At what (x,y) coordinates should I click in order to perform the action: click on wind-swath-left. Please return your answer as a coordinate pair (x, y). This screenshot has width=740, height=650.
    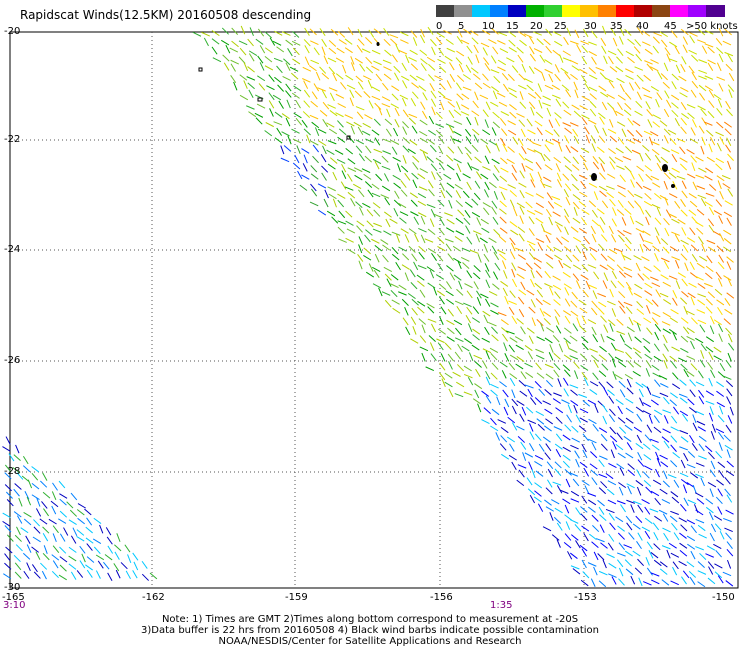
    Looking at the image, I should click on (80, 509).